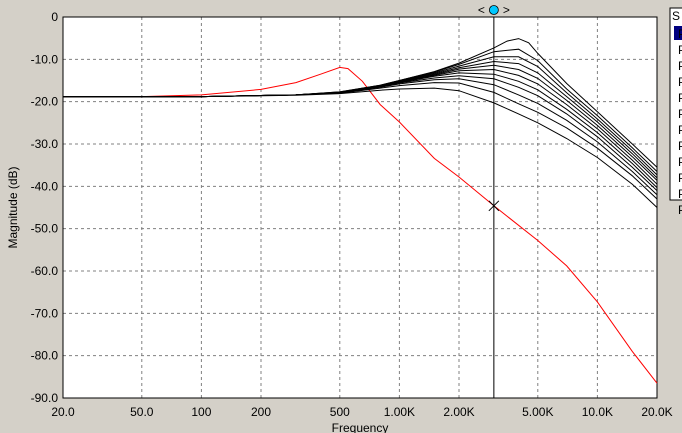 This screenshot has height=433, width=682. What do you see at coordinates (45, 59) in the screenshot?
I see `y-tick-label: -10.0` at bounding box center [45, 59].